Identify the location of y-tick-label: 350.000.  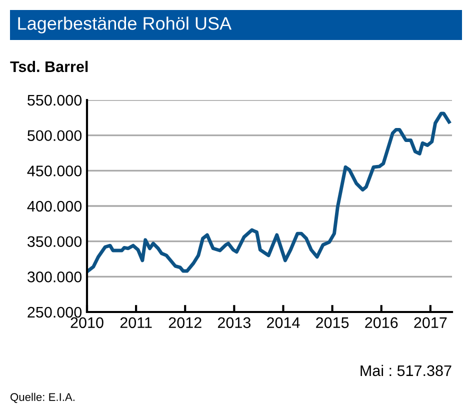
(55, 242).